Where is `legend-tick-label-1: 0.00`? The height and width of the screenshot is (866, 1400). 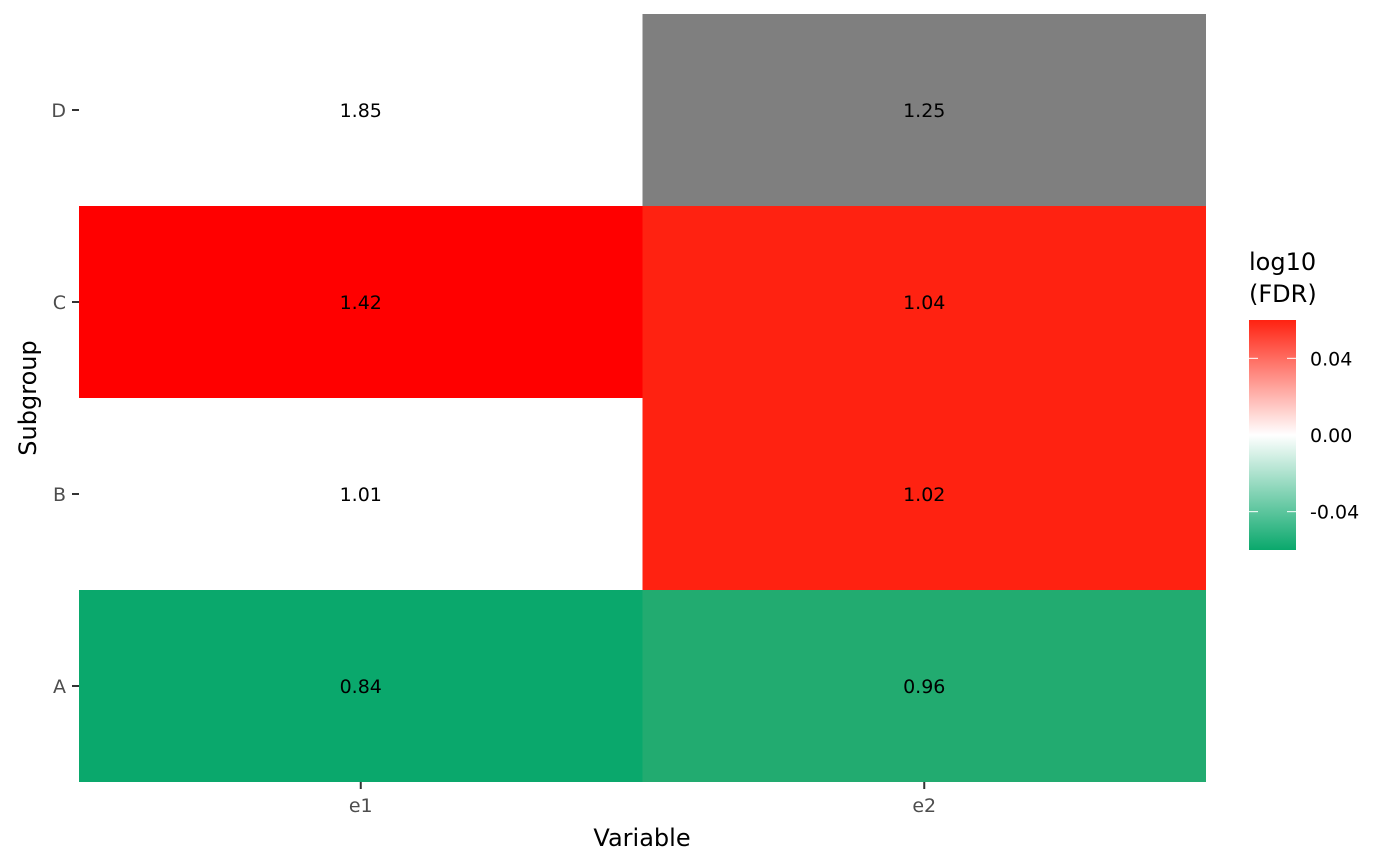 legend-tick-label-1: 0.00 is located at coordinates (1331, 436).